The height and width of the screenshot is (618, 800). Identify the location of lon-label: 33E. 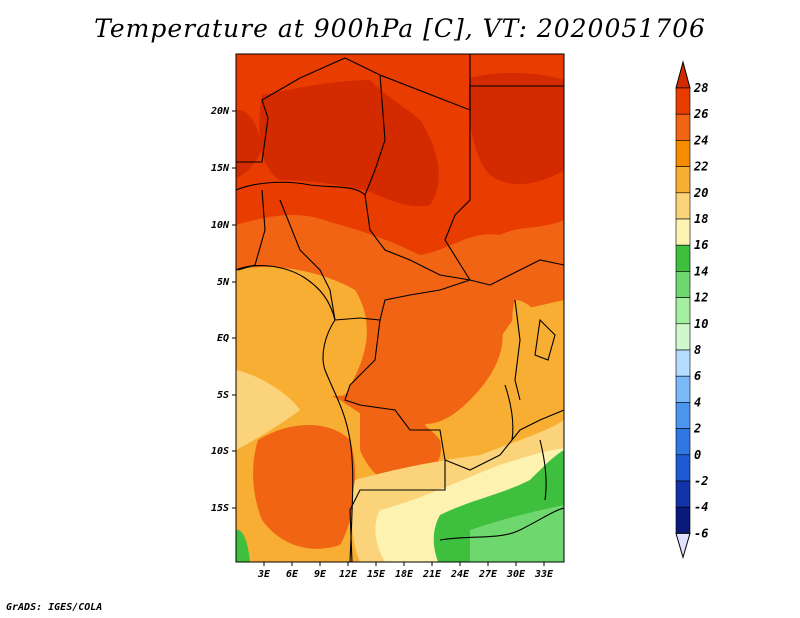
(544, 574).